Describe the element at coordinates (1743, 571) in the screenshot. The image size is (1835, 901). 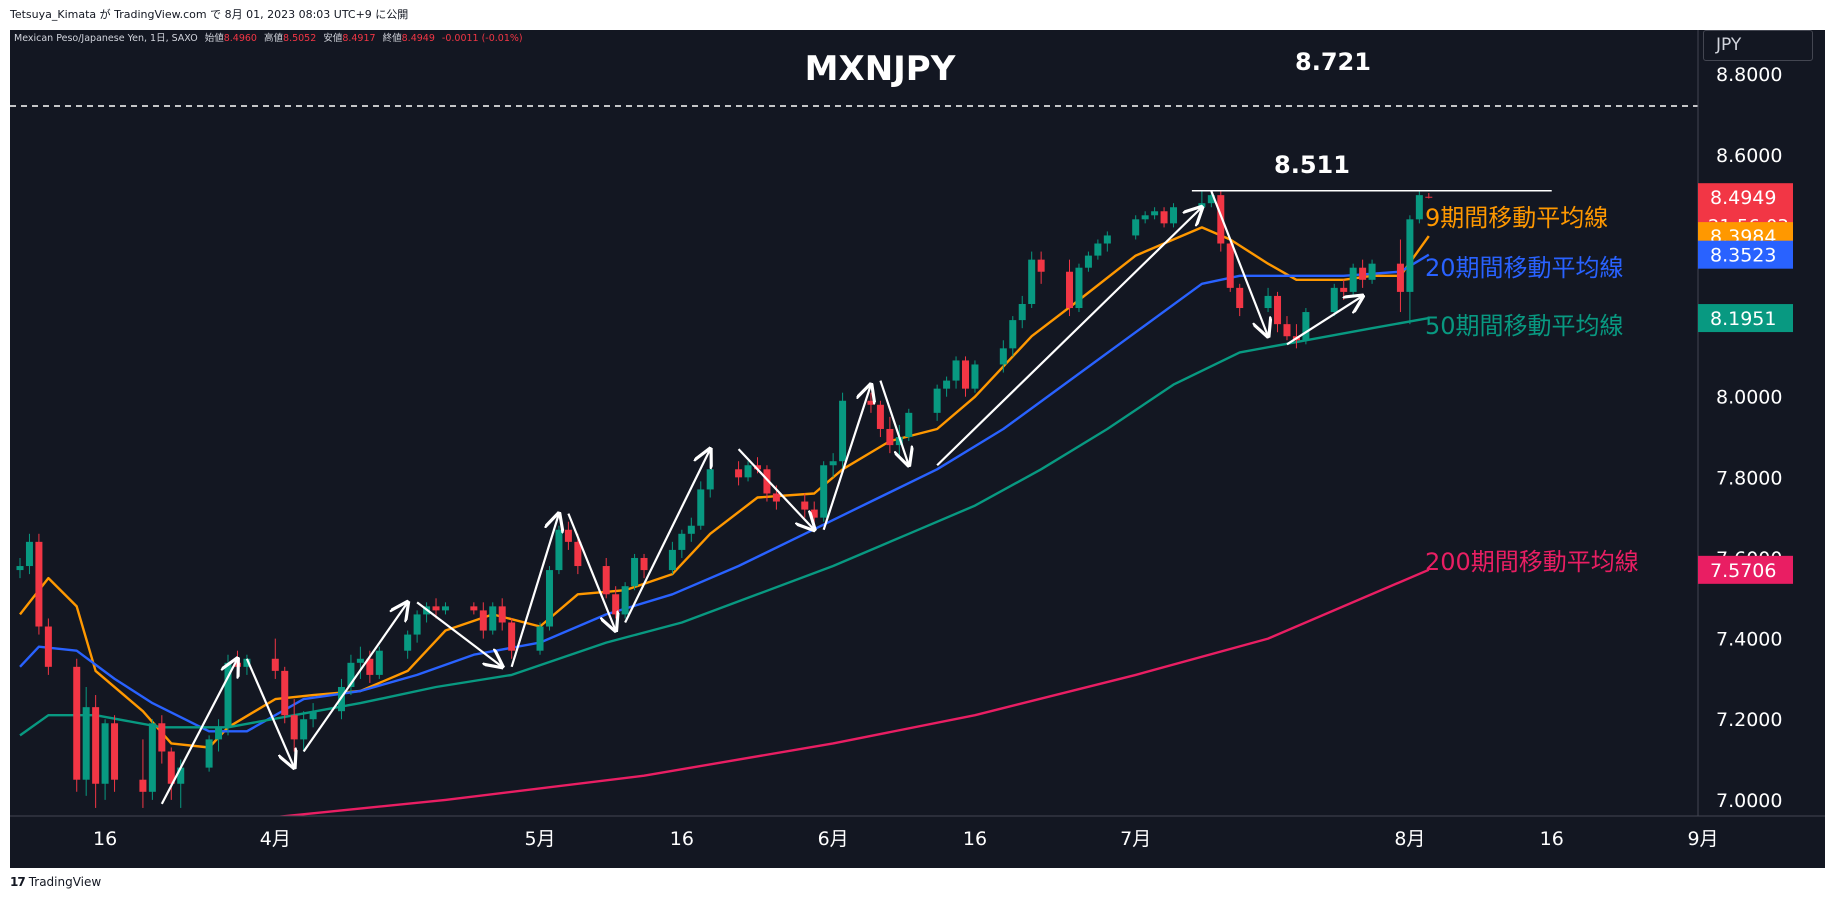
I see `ma-price-tag-3-text: 7.5706` at that location.